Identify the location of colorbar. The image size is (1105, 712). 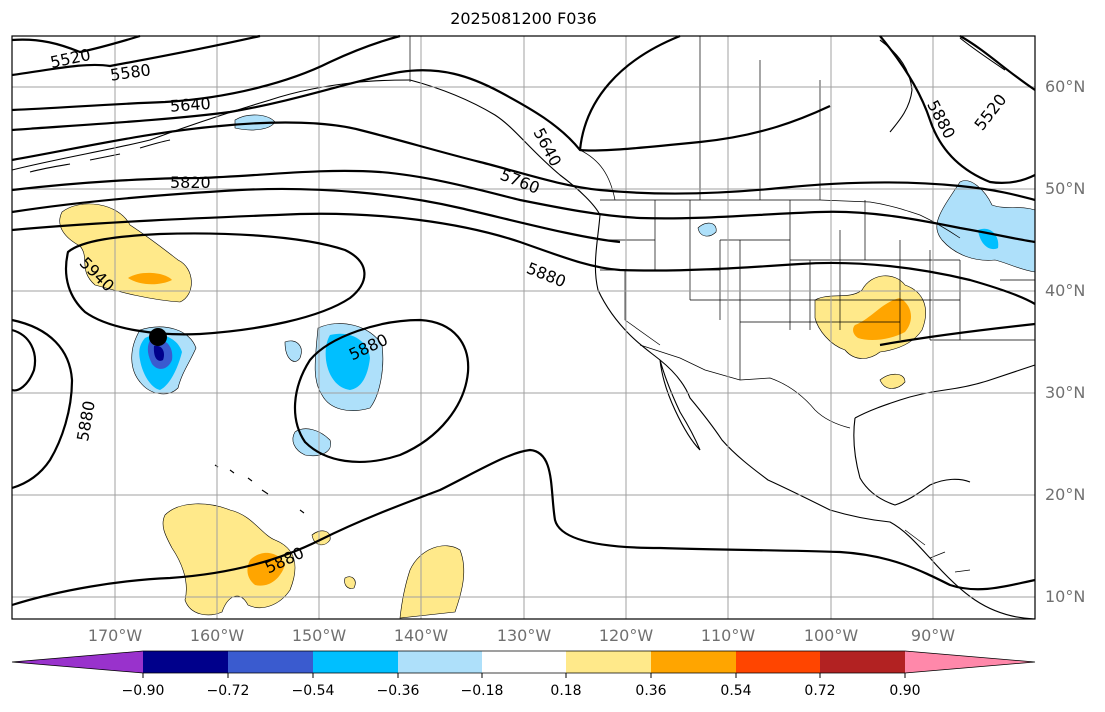
(523, 664).